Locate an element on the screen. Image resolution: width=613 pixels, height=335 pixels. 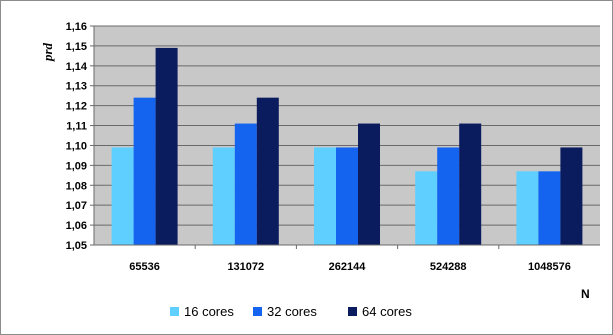
y-tick-label: 1,16 is located at coordinates (76, 27).